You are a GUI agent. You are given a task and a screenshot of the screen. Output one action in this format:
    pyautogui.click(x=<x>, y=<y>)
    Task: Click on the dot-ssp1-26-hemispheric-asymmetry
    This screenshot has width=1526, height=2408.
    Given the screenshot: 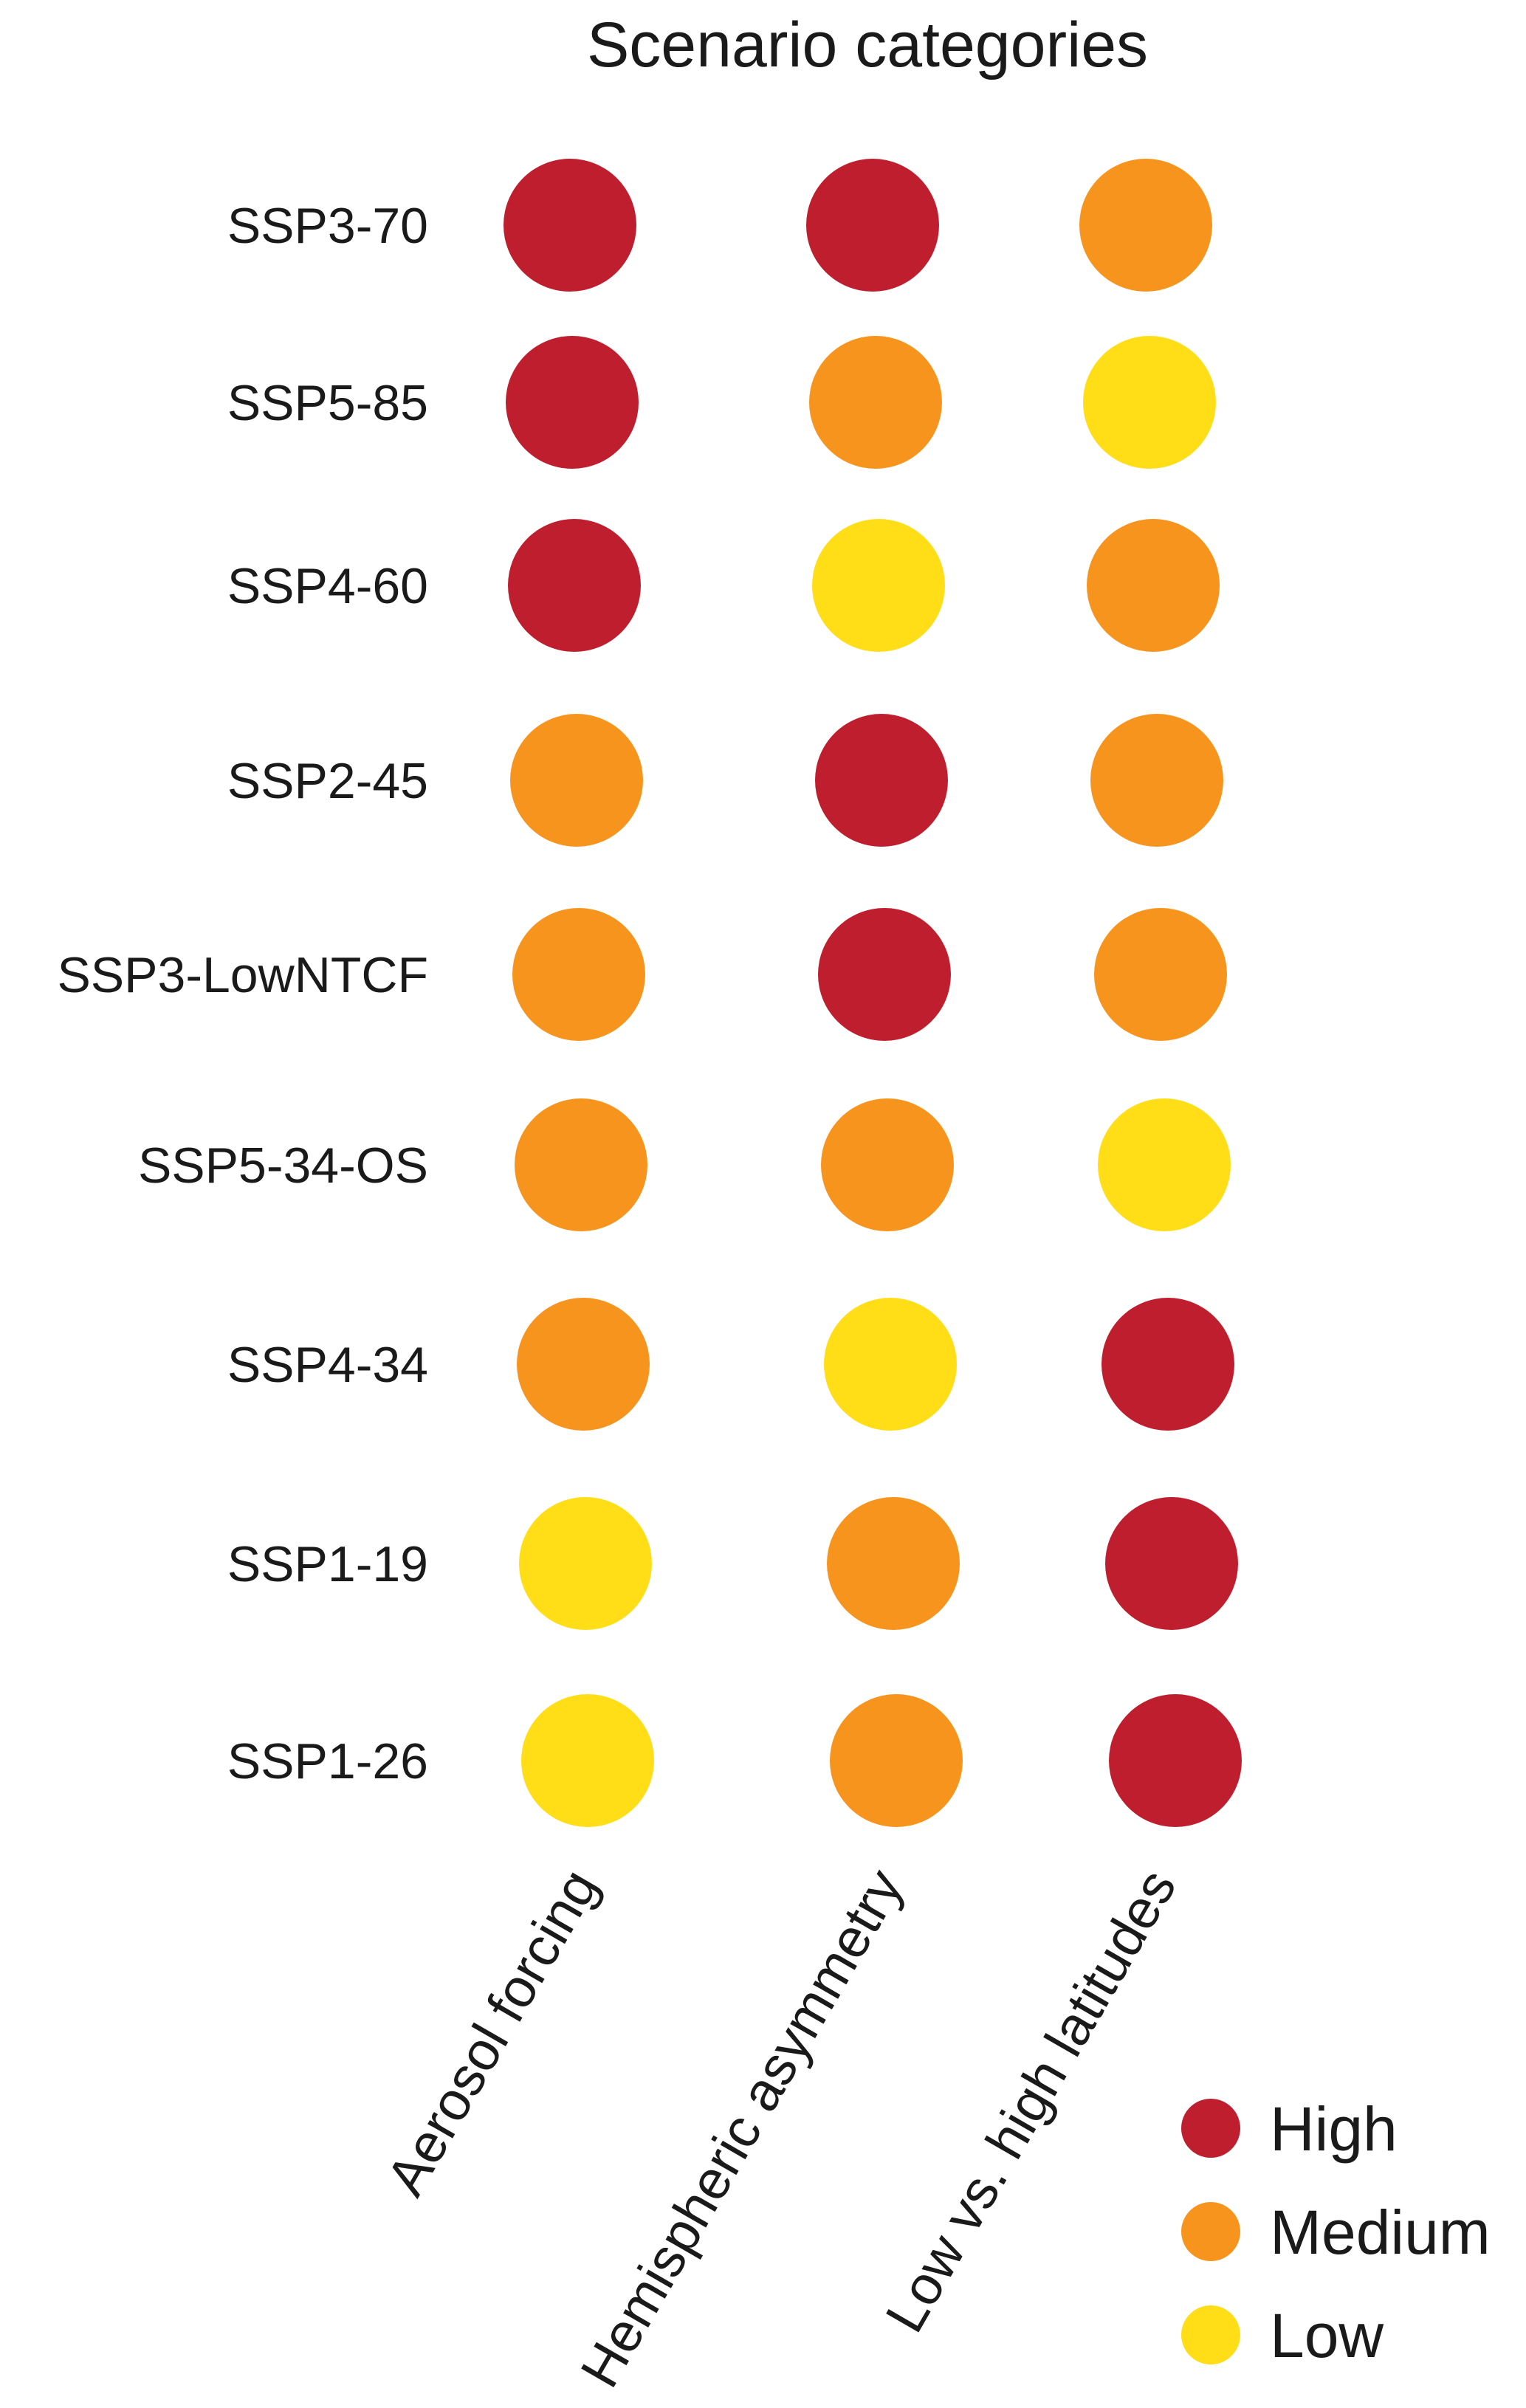 What is the action you would take?
    pyautogui.click(x=896, y=1761)
    